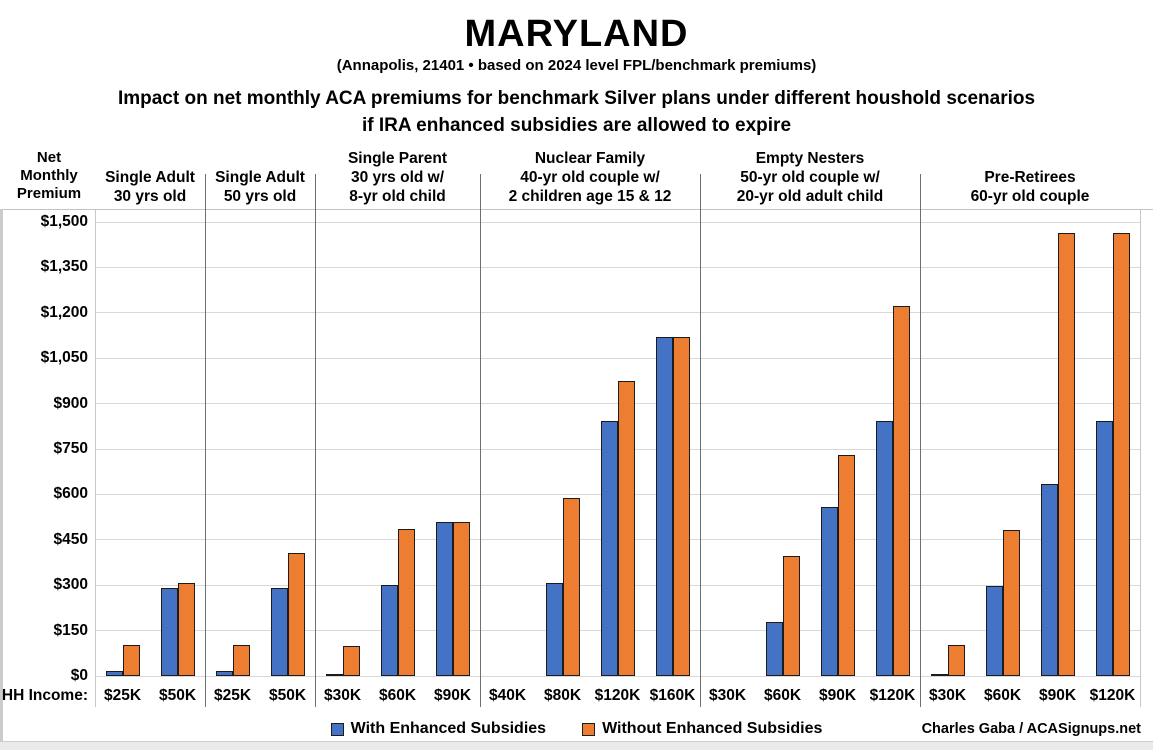 This screenshot has width=1153, height=750. I want to click on group-header-line: Single Parent, so click(397, 158).